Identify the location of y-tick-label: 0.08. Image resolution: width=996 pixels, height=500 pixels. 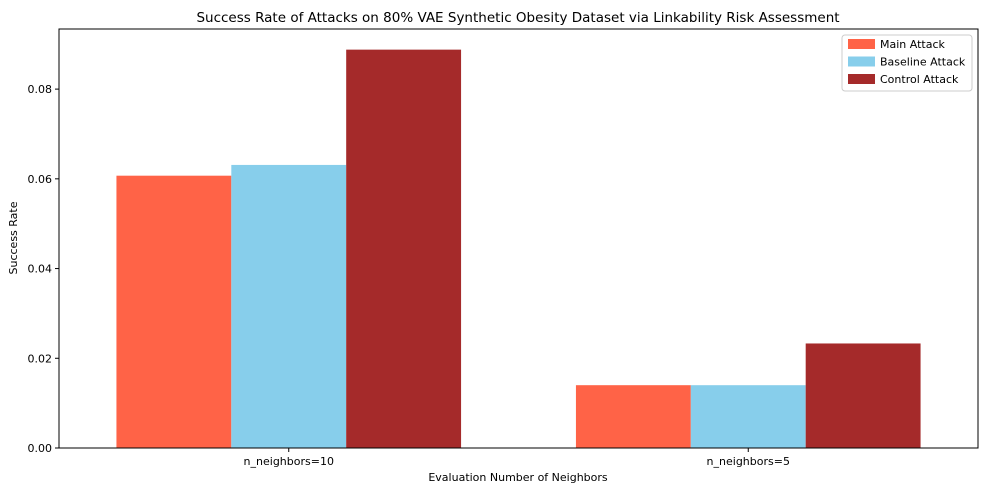
(40, 89).